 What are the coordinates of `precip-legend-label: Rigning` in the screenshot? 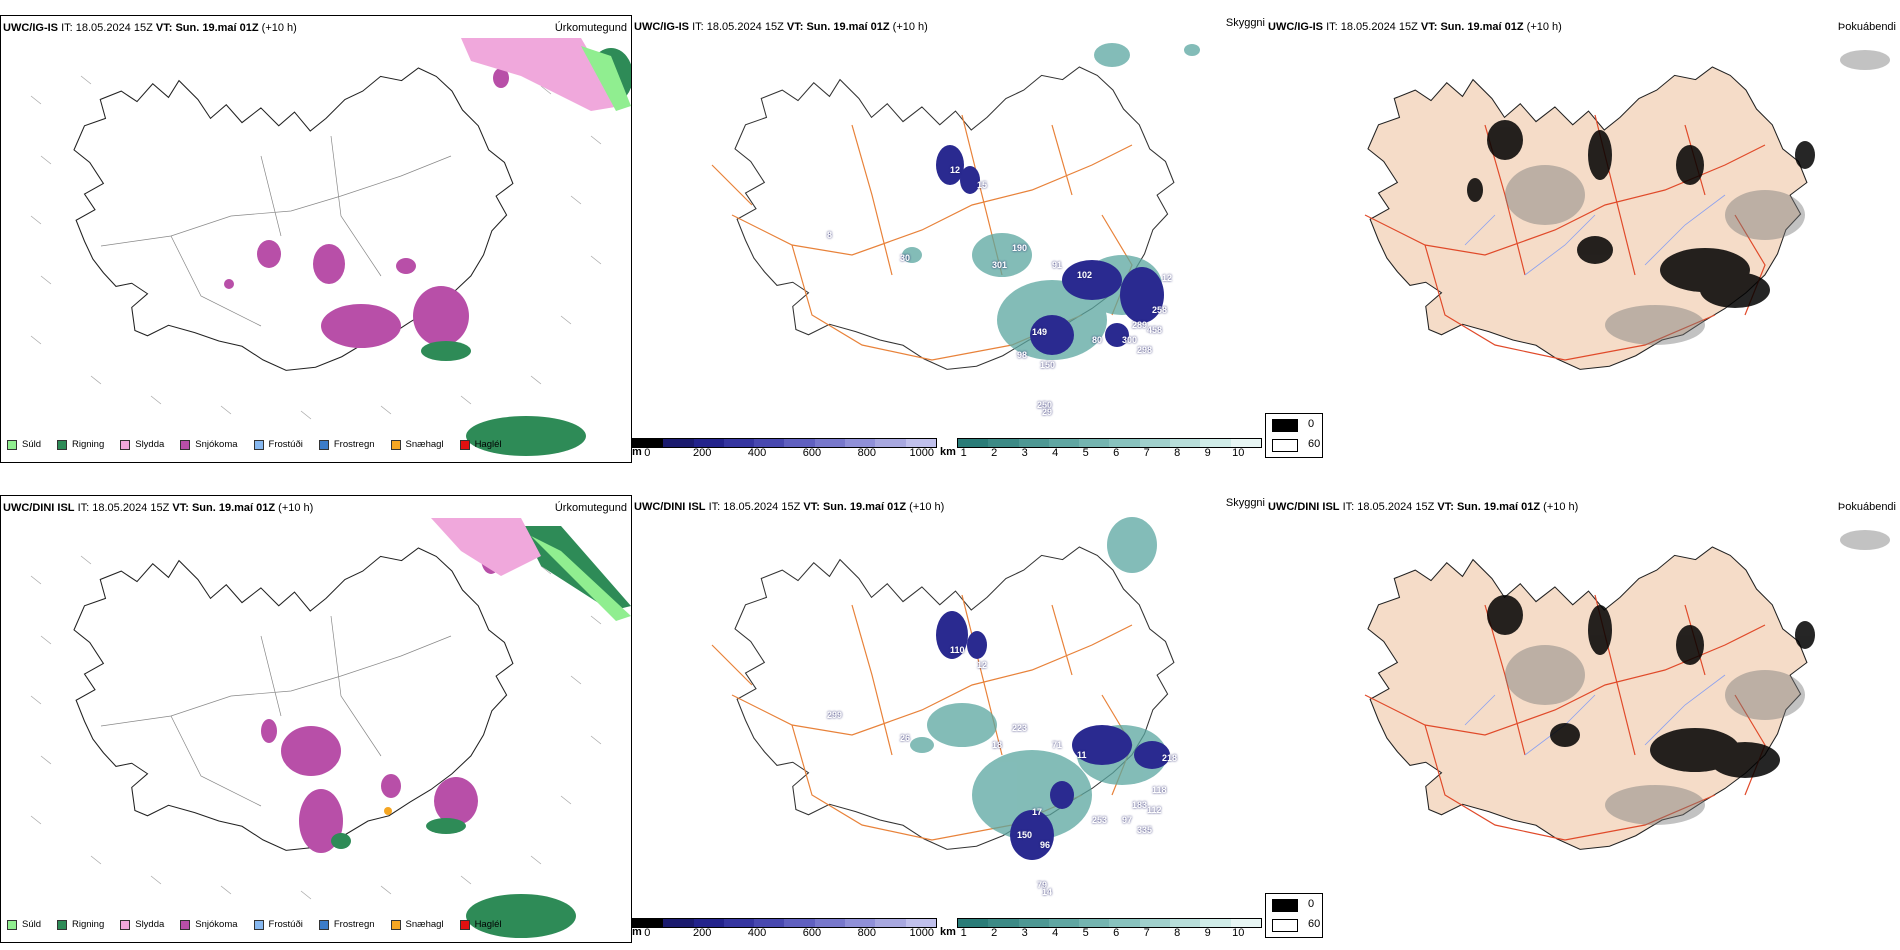 It's located at (88, 444).